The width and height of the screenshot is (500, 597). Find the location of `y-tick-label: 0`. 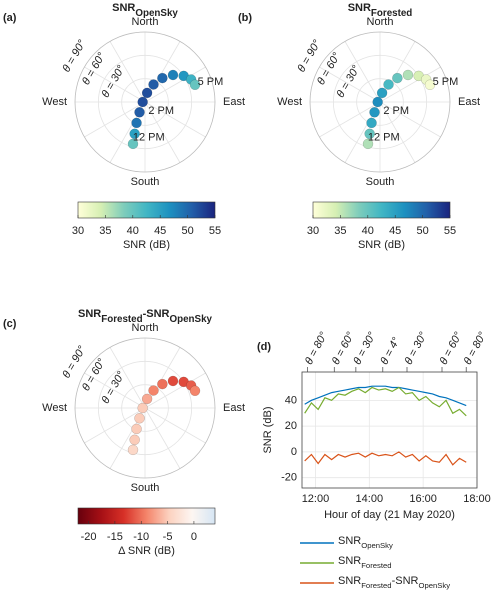

y-tick-label: 0 is located at coordinates (294, 452).